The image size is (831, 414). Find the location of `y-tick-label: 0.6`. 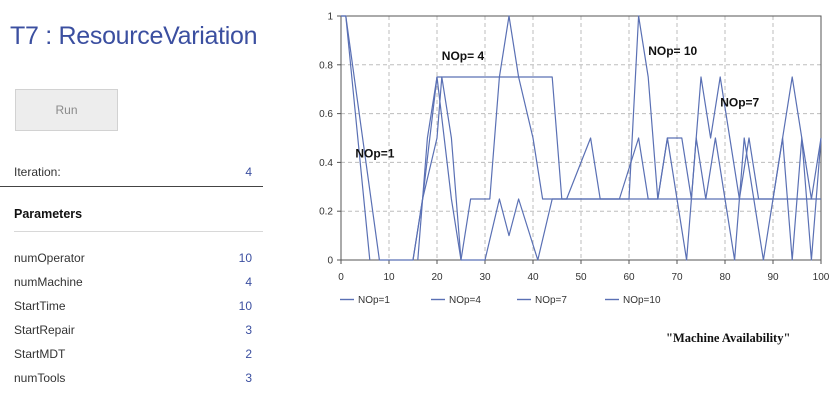

y-tick-label: 0.6 is located at coordinates (326, 114).